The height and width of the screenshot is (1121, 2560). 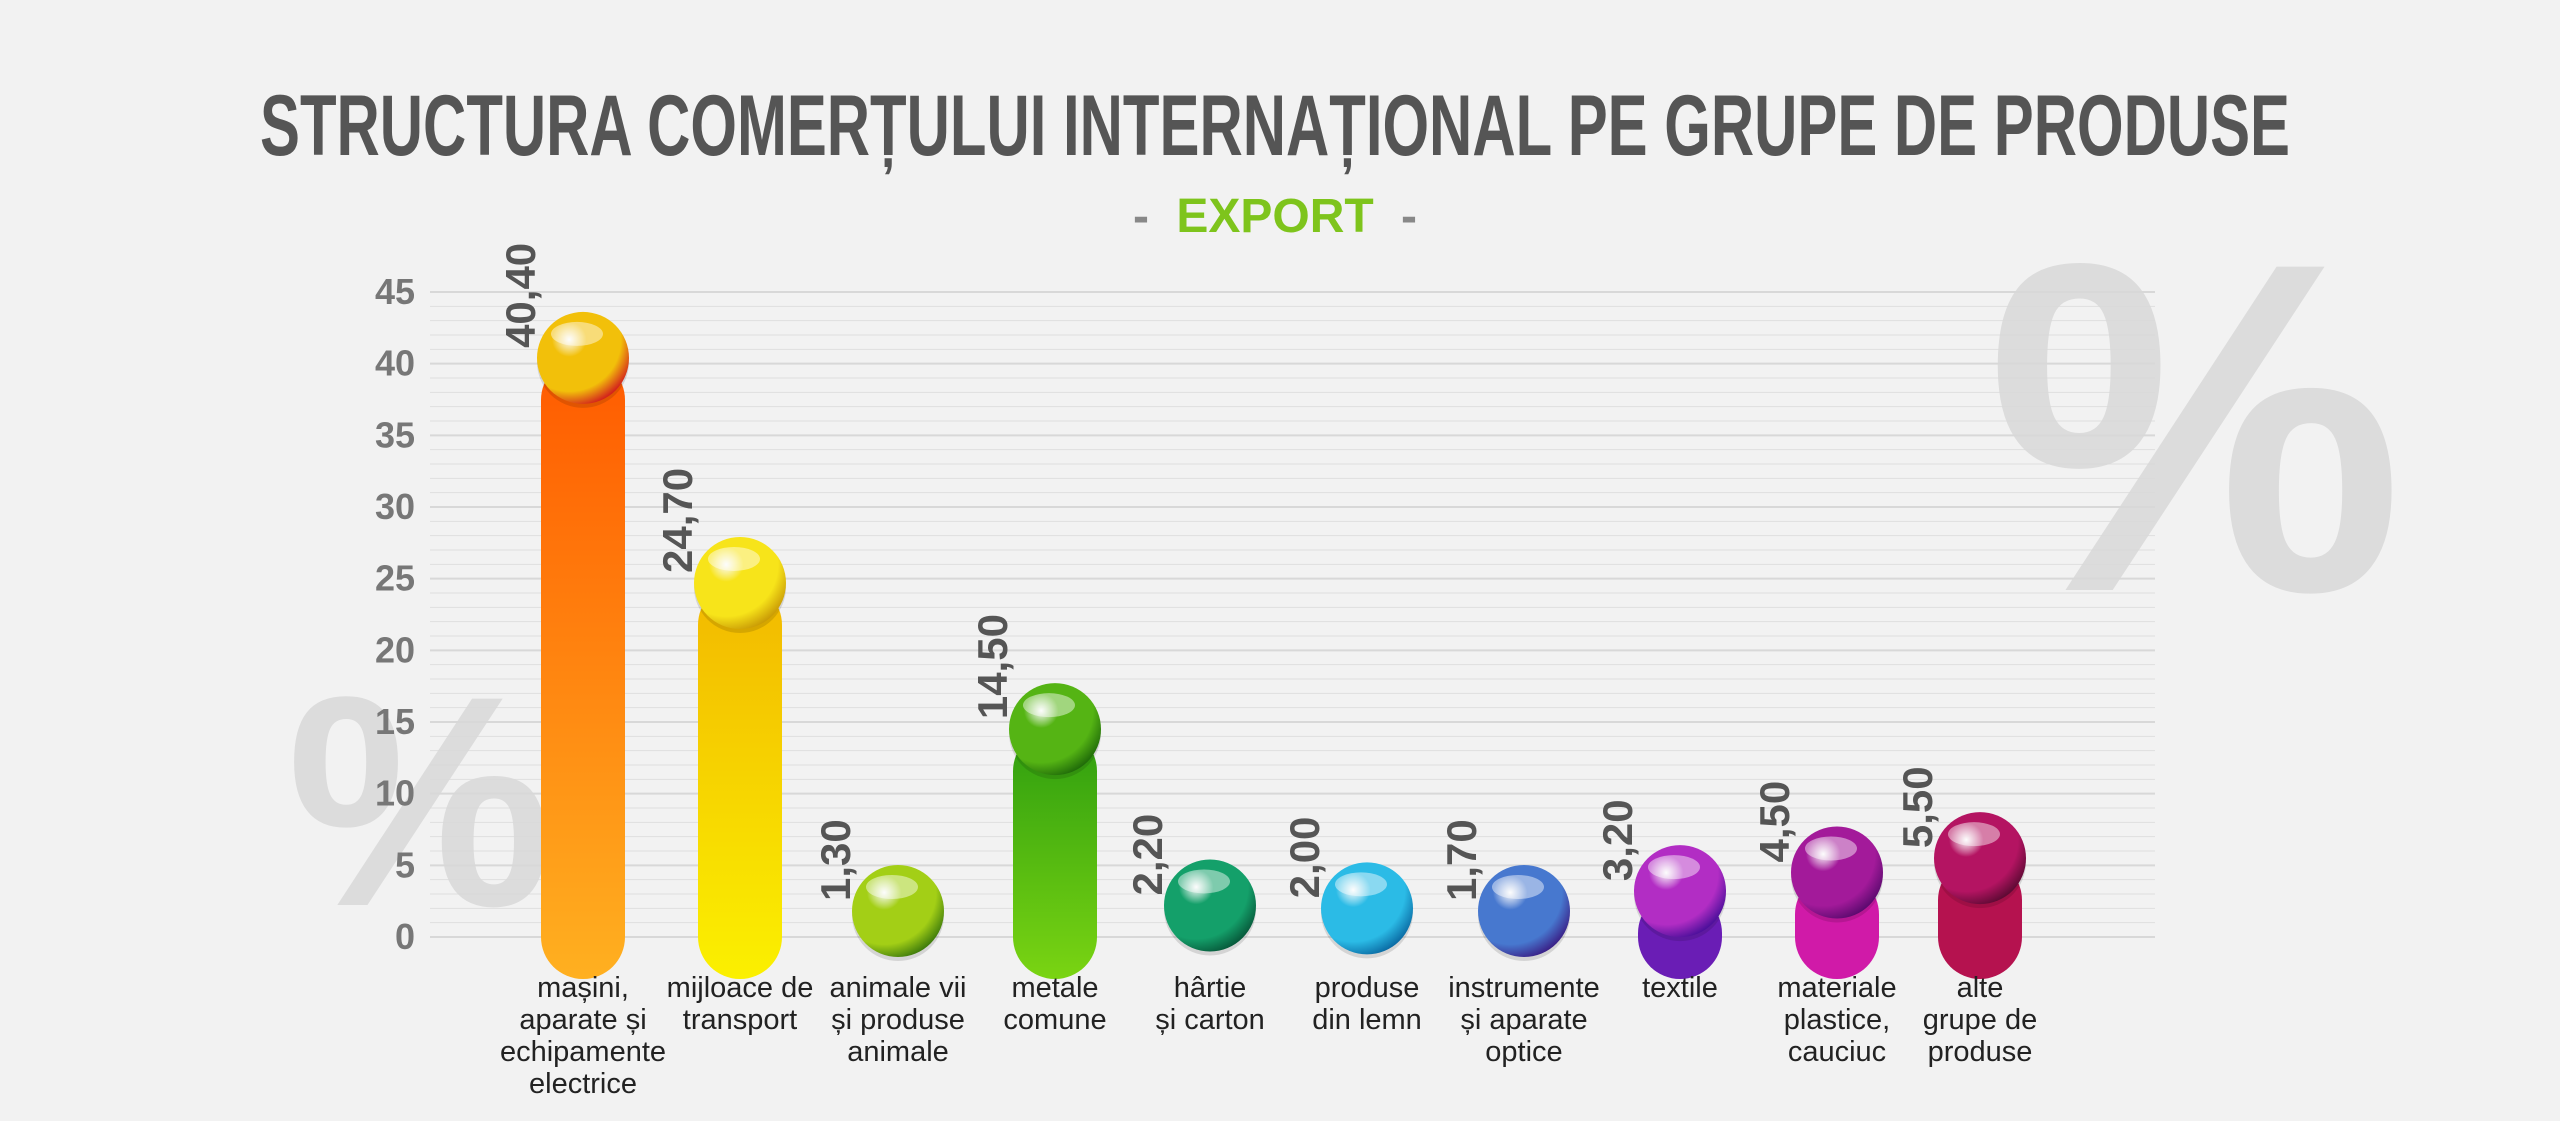 I want to click on subtitle-text: EXPORT, so click(x=1274, y=216).